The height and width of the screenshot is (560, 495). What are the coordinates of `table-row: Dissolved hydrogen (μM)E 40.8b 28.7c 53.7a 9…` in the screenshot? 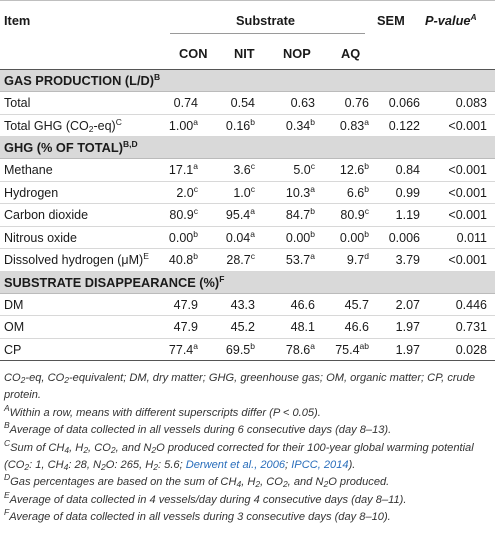 It's located at (247, 260).